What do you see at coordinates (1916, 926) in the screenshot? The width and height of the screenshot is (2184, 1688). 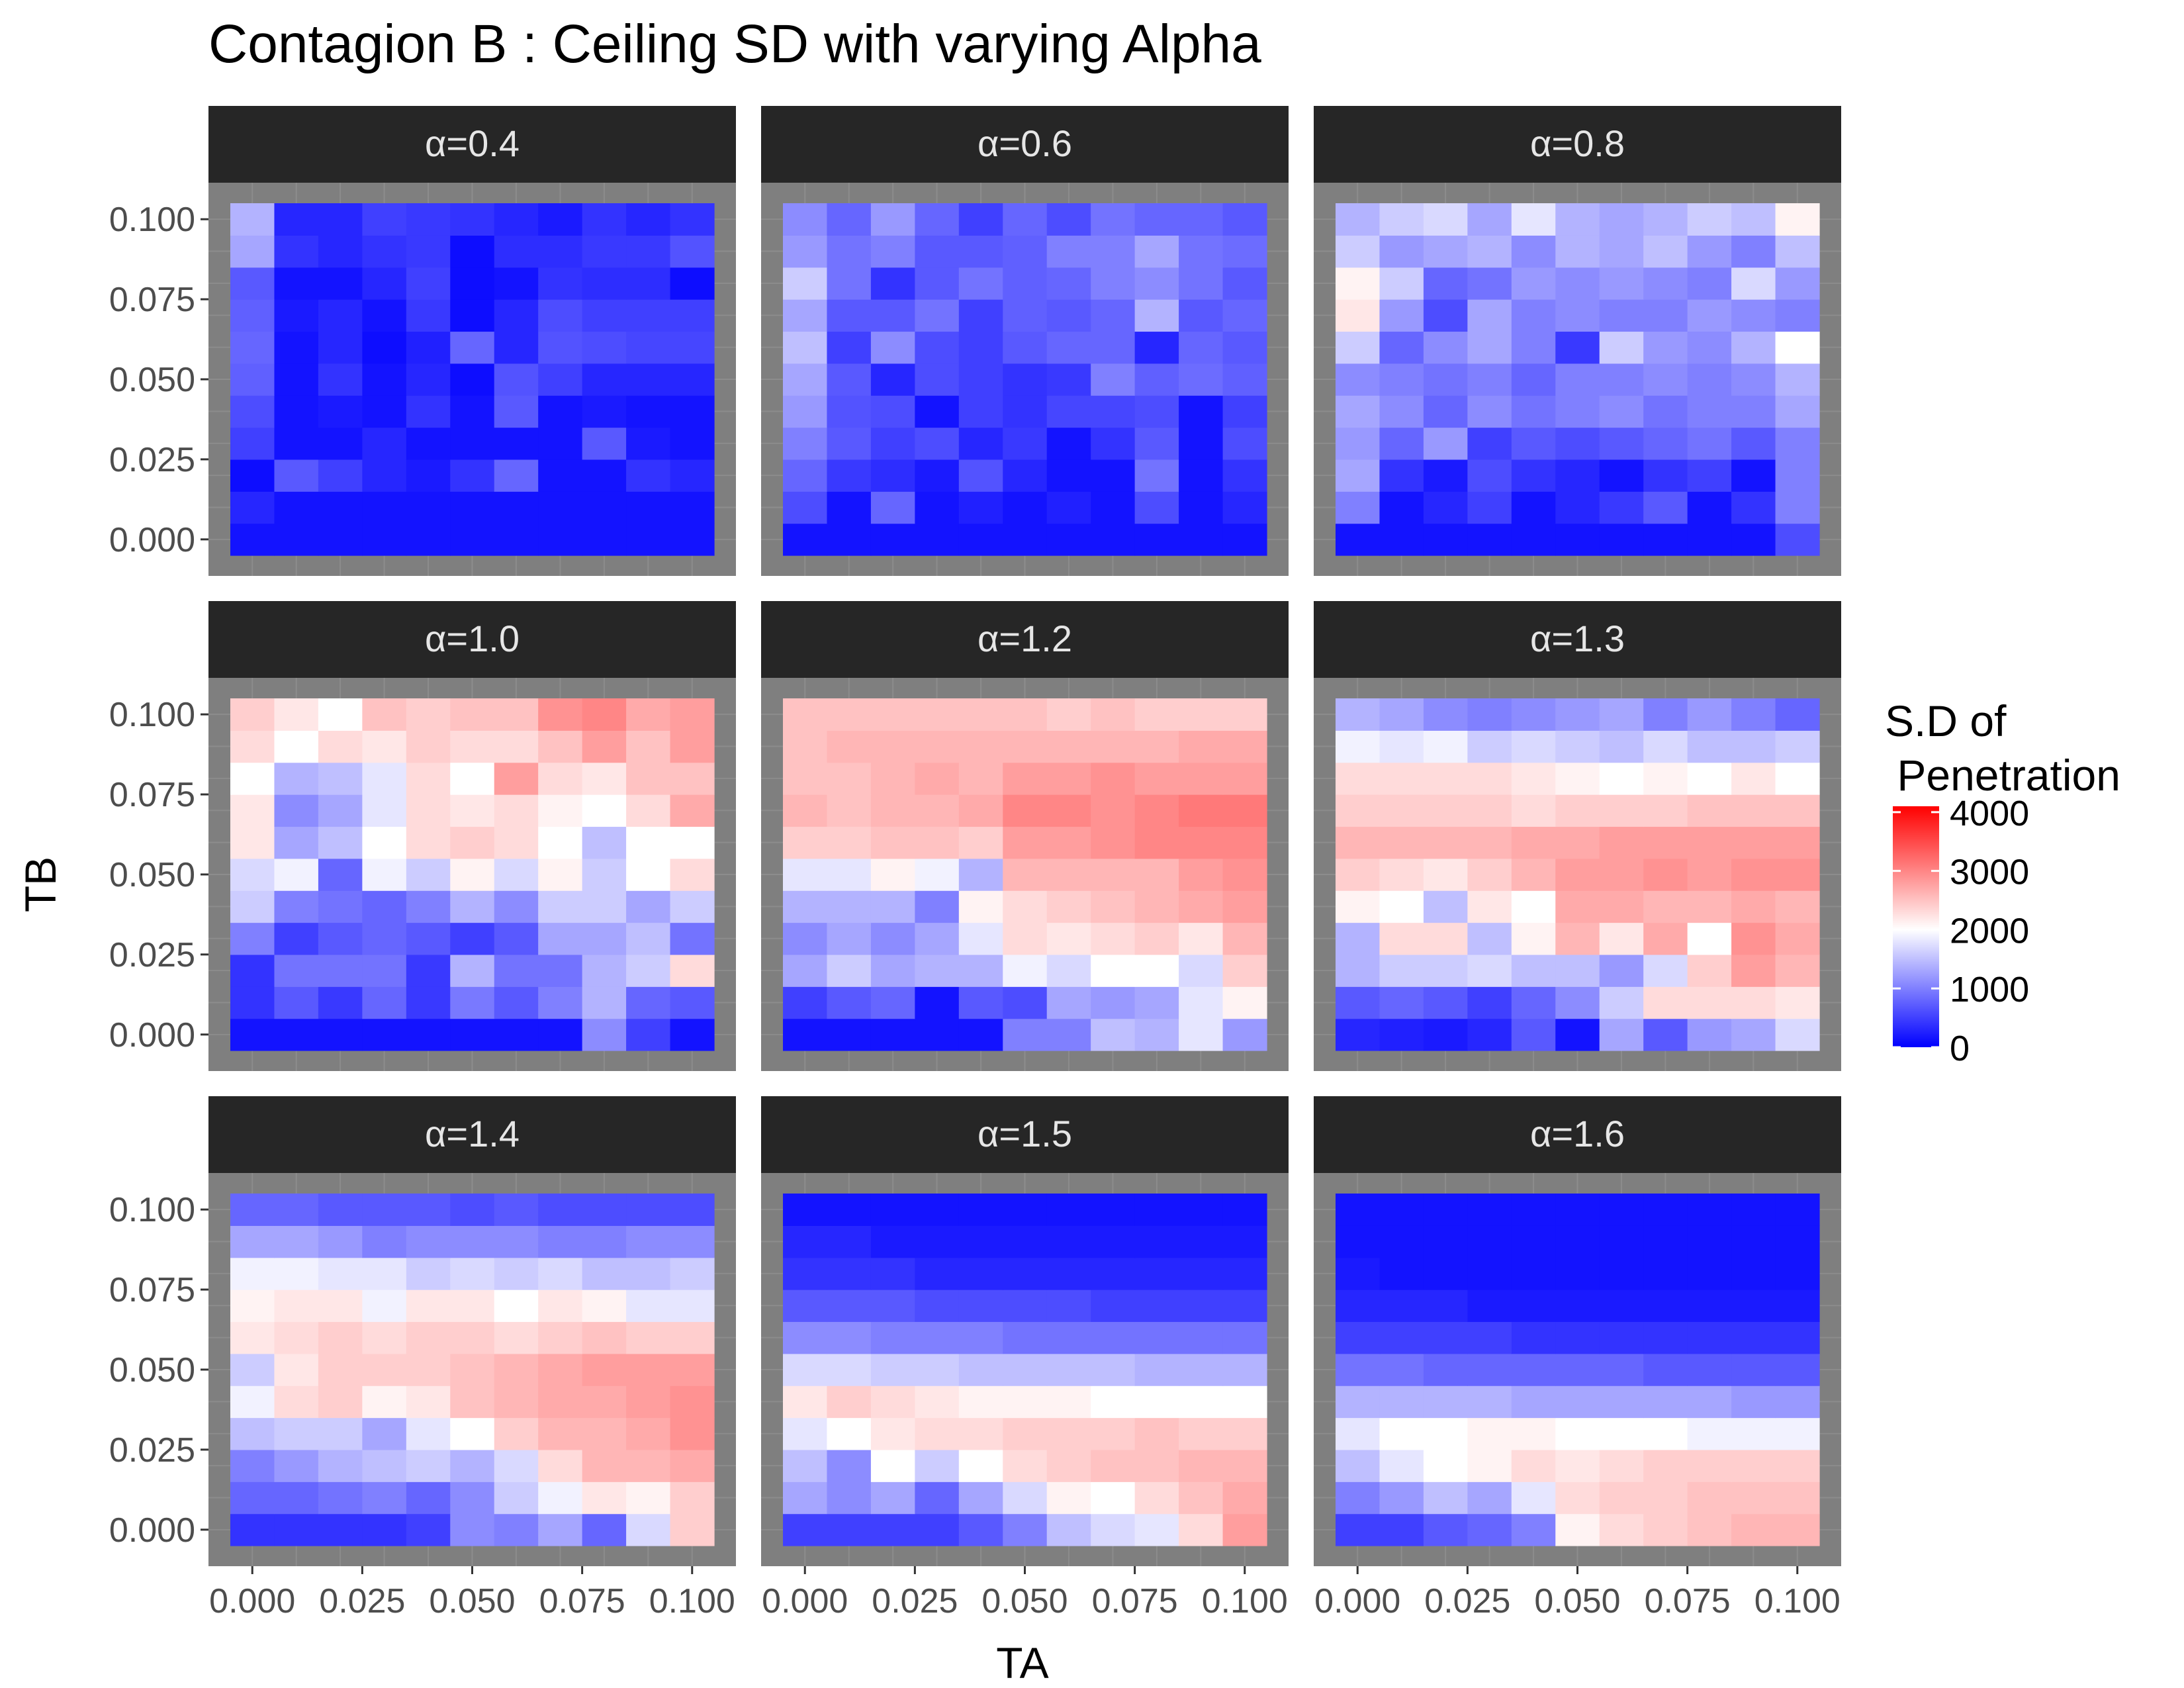 I see `legend-colorbar` at bounding box center [1916, 926].